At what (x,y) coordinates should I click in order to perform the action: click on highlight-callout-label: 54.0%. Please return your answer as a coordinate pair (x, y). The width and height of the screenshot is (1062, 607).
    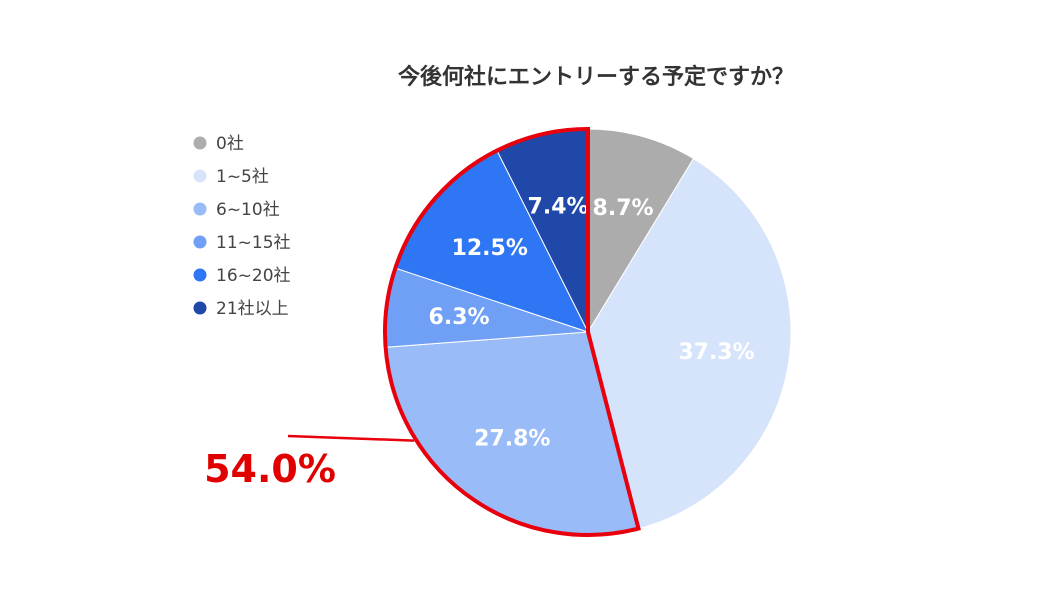
    Looking at the image, I should click on (270, 469).